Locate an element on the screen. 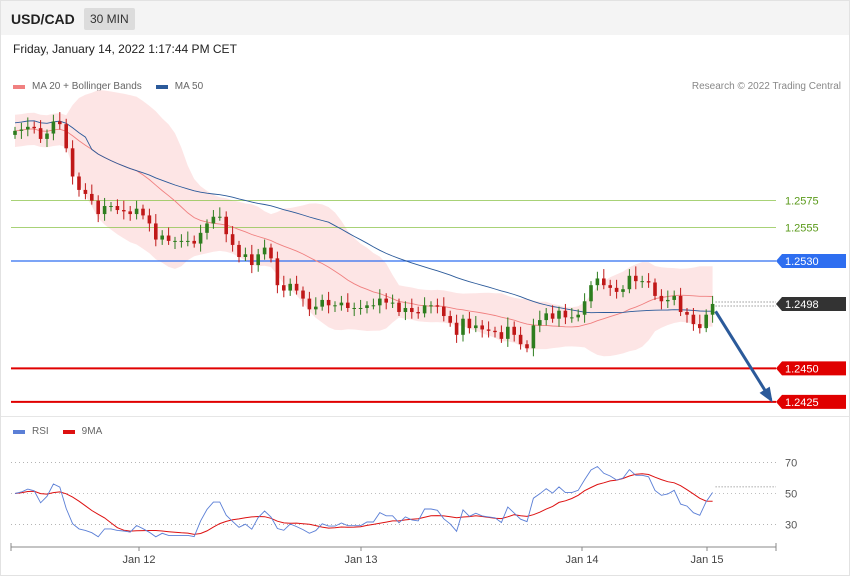  legend-swatch-ma20 is located at coordinates (19, 86).